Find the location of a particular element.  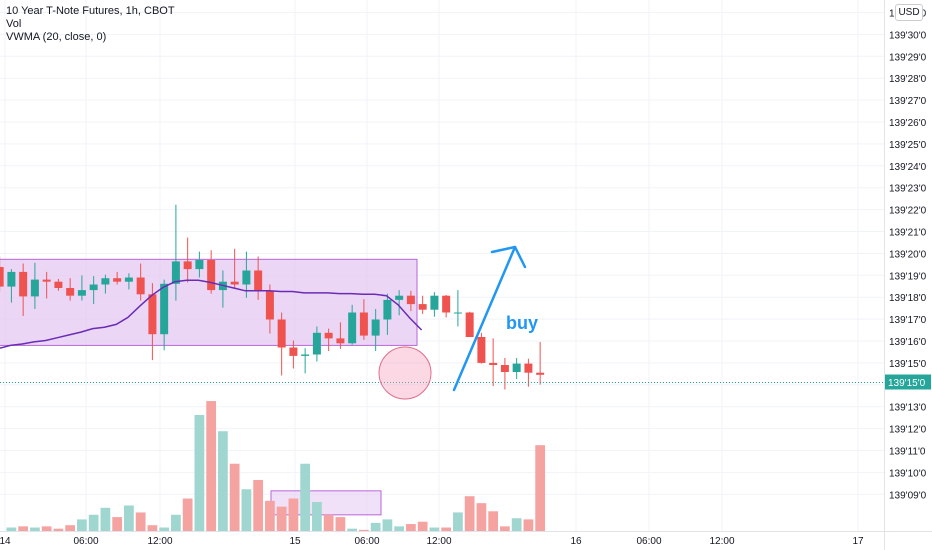

price-tick-label: 139'18'0 is located at coordinates (908, 298).